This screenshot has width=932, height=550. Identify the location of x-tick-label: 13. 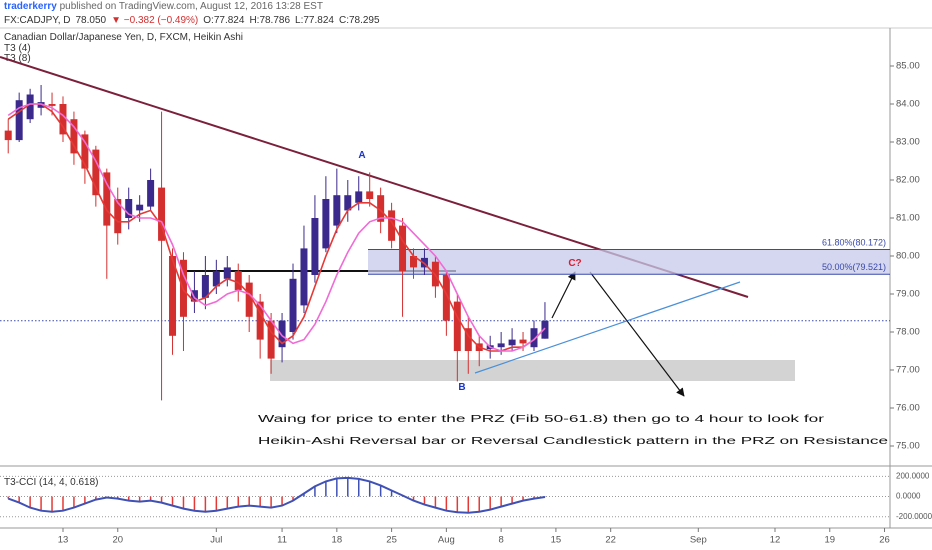
(63, 540).